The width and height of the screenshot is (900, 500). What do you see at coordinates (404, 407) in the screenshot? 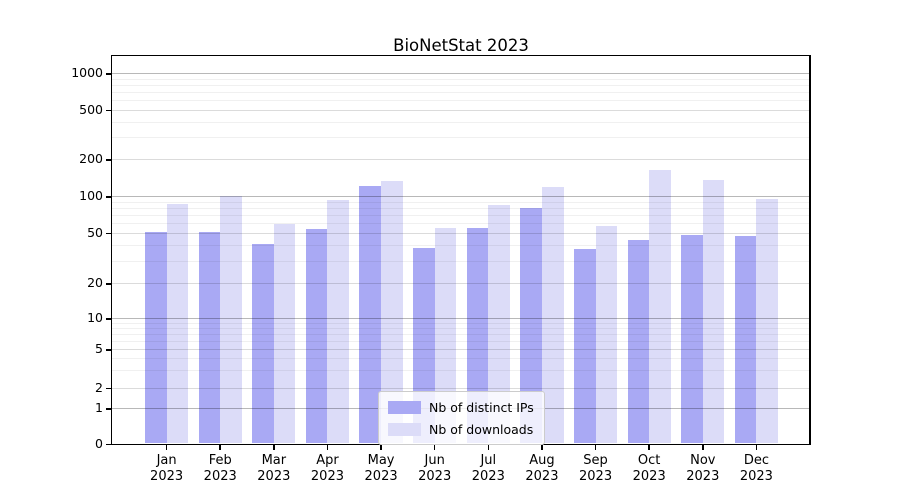
I see `legend-swatch-distinct-ips` at bounding box center [404, 407].